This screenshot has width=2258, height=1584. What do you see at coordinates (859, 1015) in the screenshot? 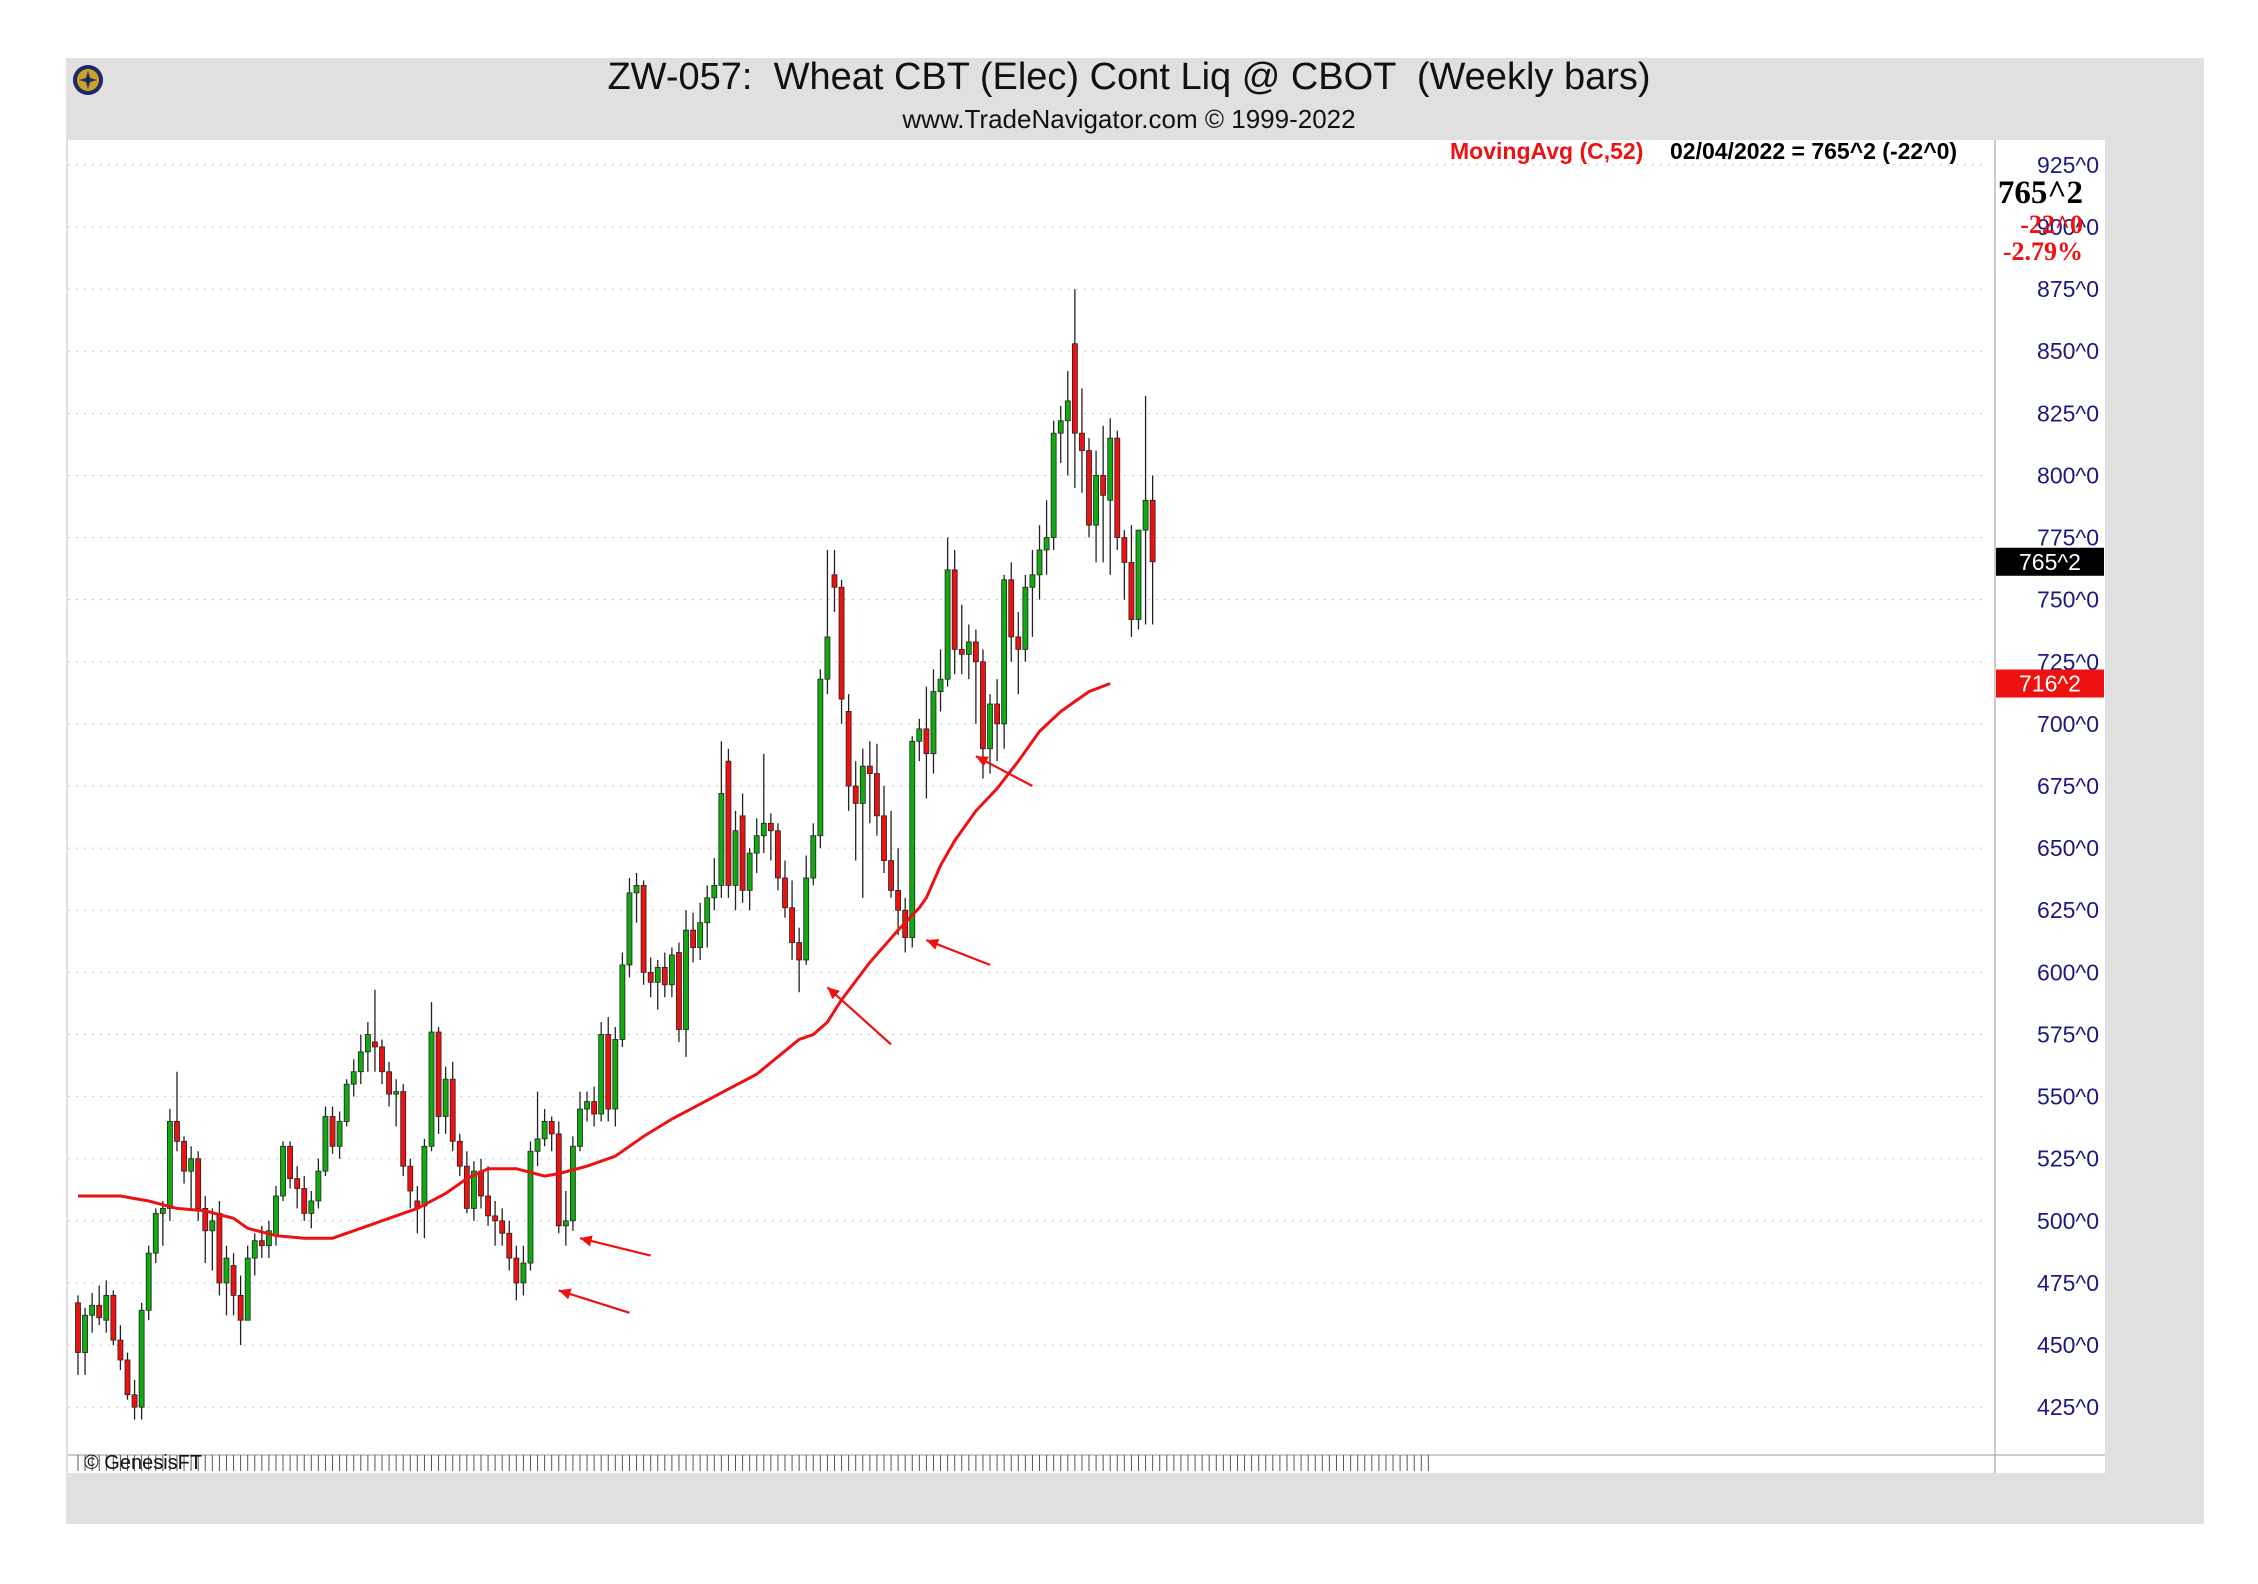
I see `annotation-arrow` at bounding box center [859, 1015].